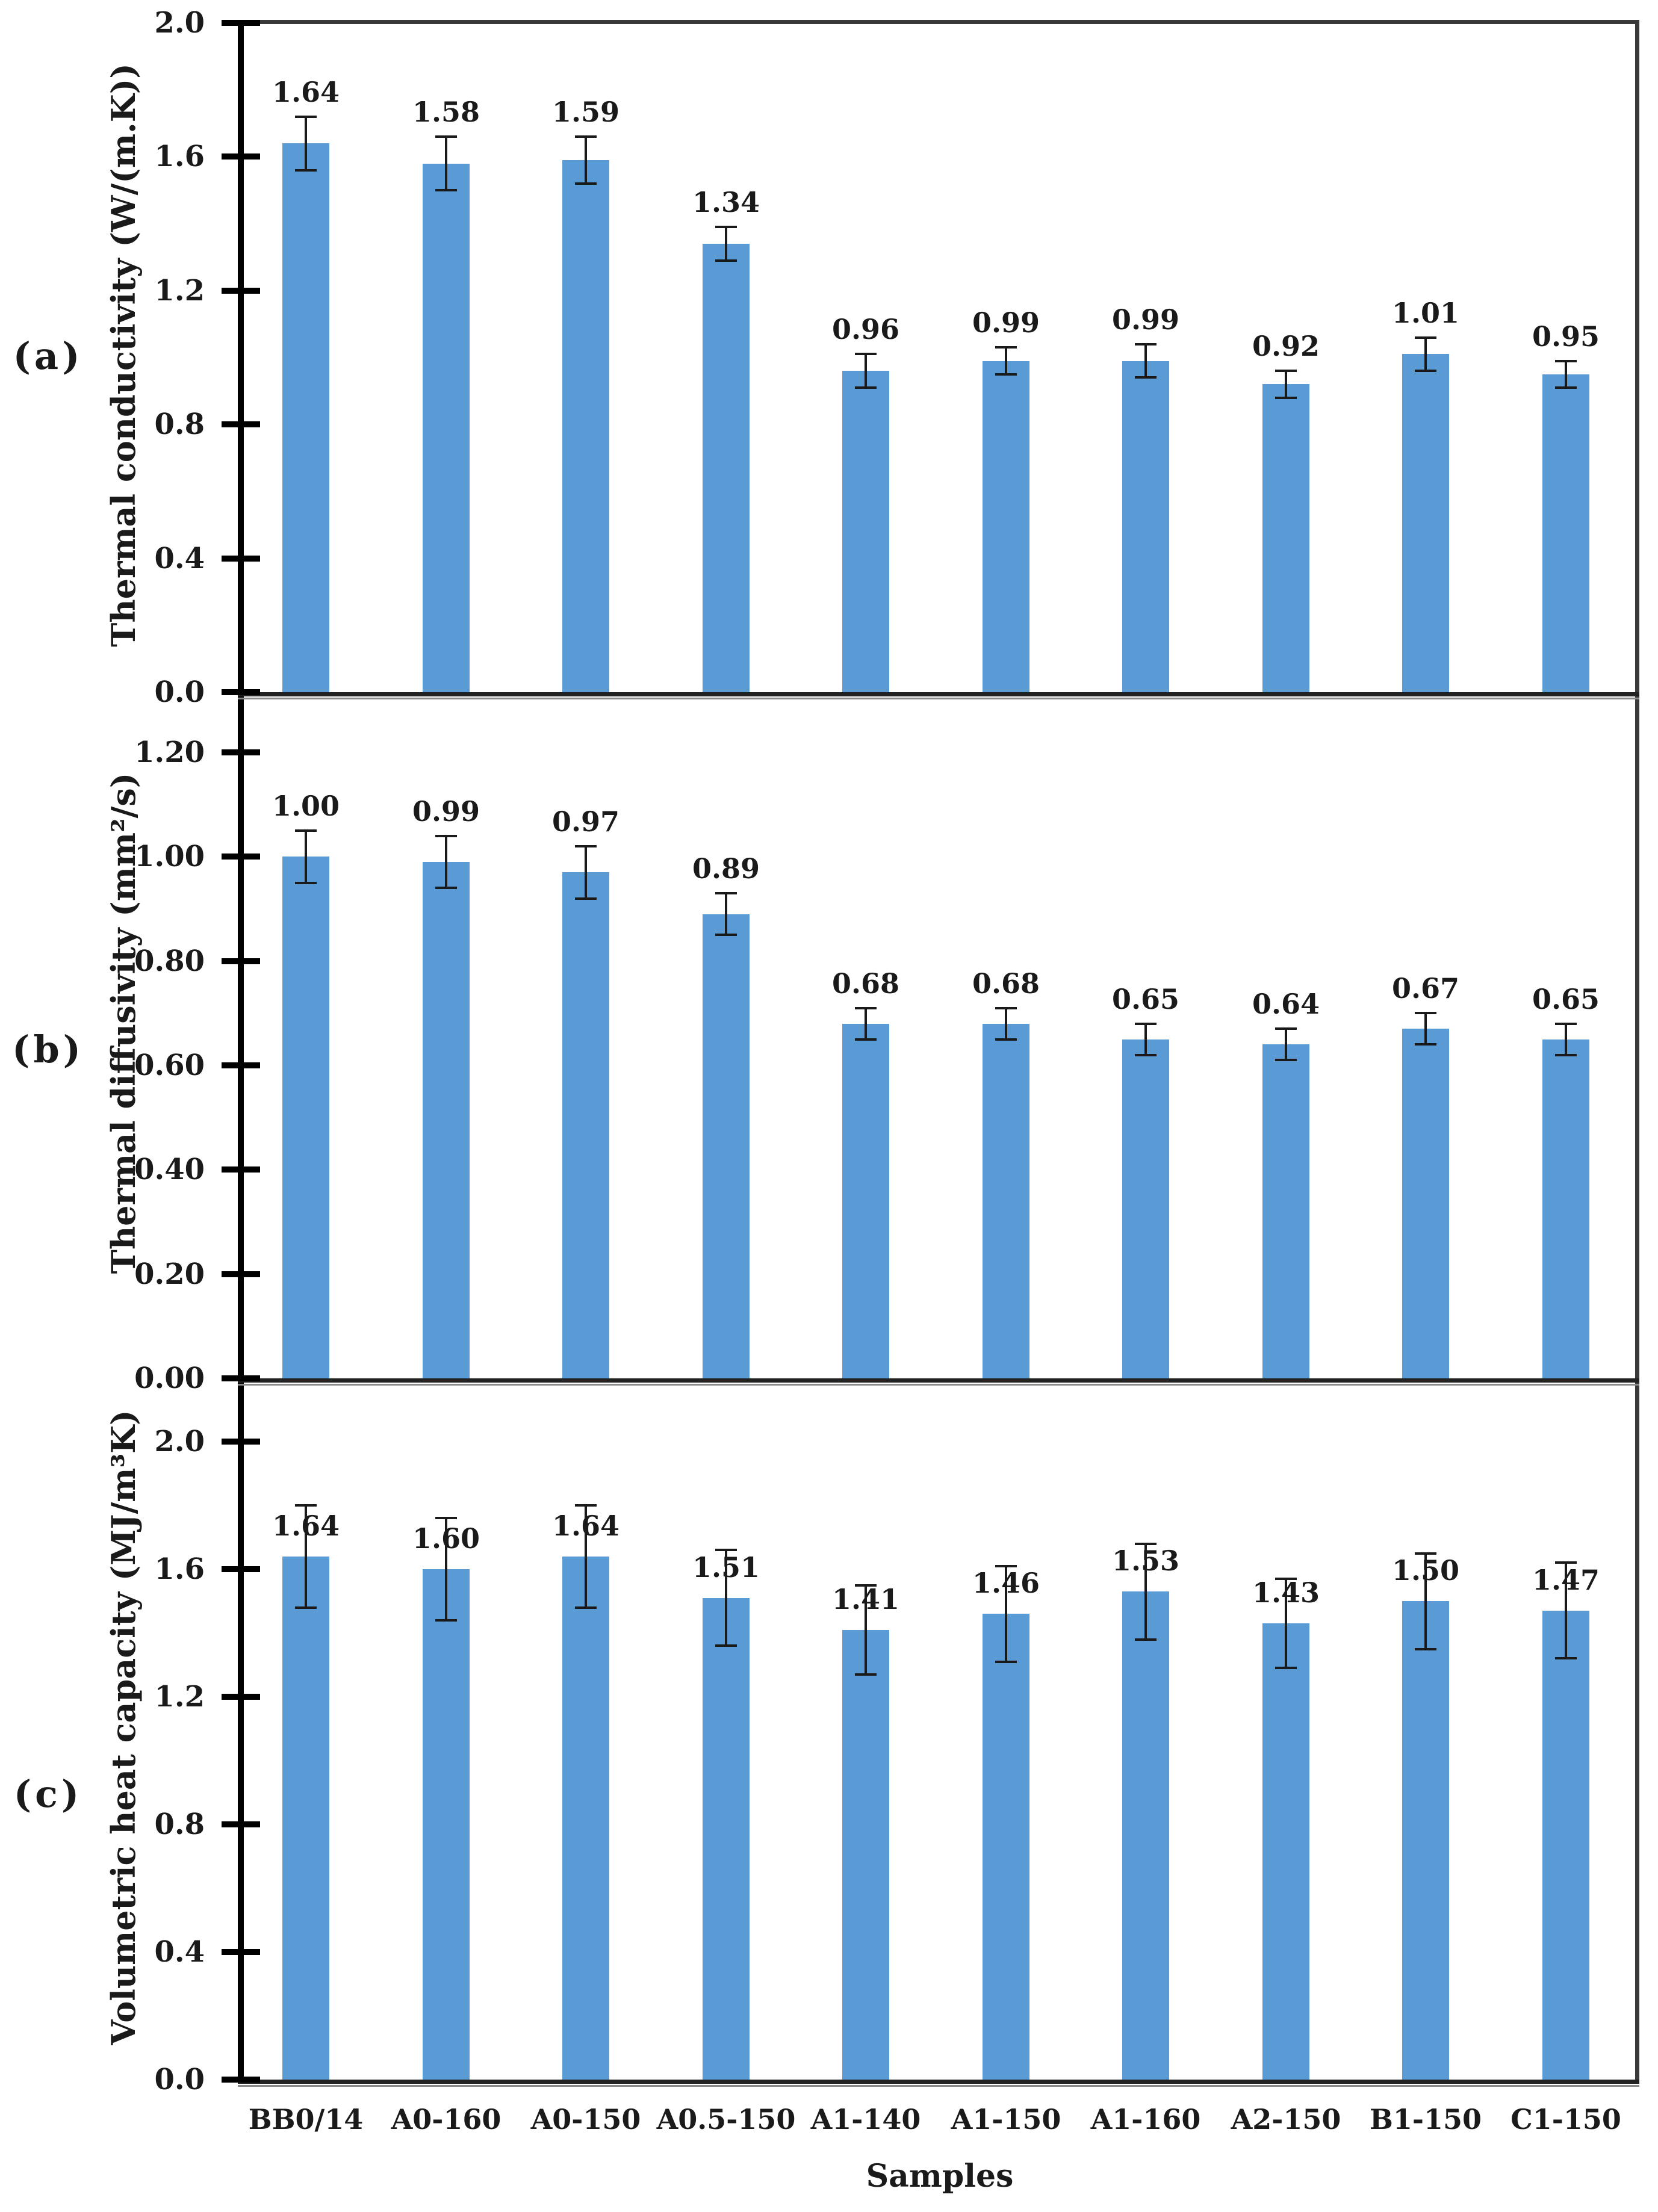 The height and width of the screenshot is (2212, 1658). What do you see at coordinates (48, 1794) in the screenshot?
I see `panel-letter: (c)` at bounding box center [48, 1794].